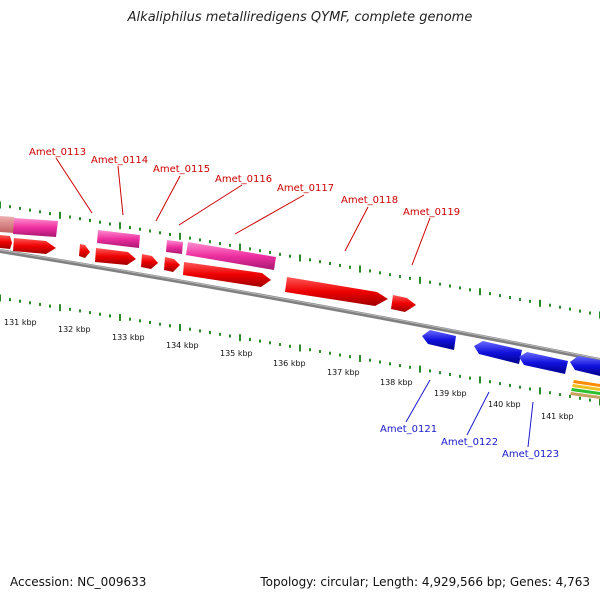  I want to click on forward-leader-lines, so click(243, 211).